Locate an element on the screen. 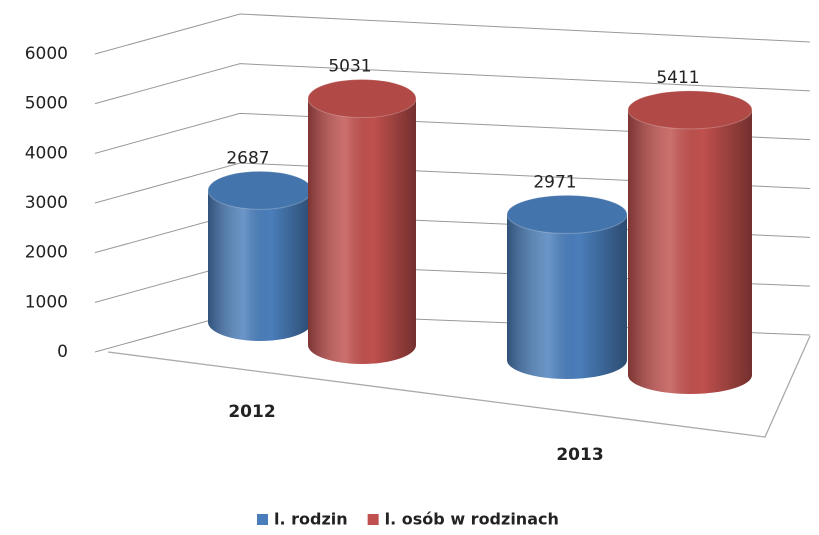 The width and height of the screenshot is (819, 535). y-tick-label: 3000 is located at coordinates (46, 203).